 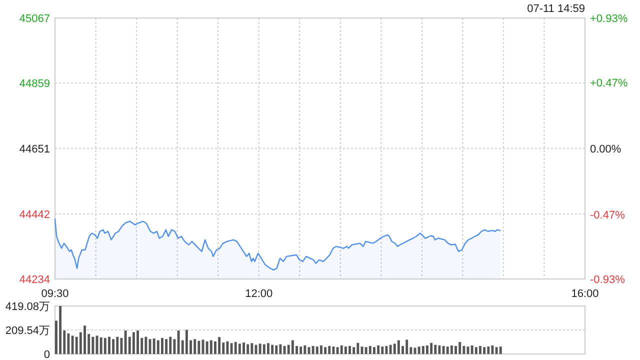 I want to click on y2-tick-label: -0.93%, so click(x=608, y=280).